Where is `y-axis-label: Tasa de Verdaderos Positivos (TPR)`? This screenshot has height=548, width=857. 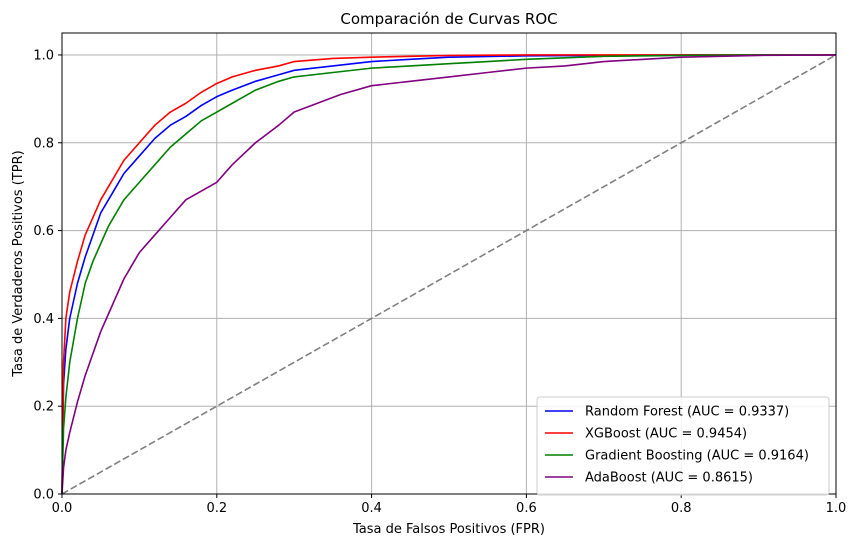 y-axis-label: Tasa de Verdaderos Positivos (TPR) is located at coordinates (18, 263).